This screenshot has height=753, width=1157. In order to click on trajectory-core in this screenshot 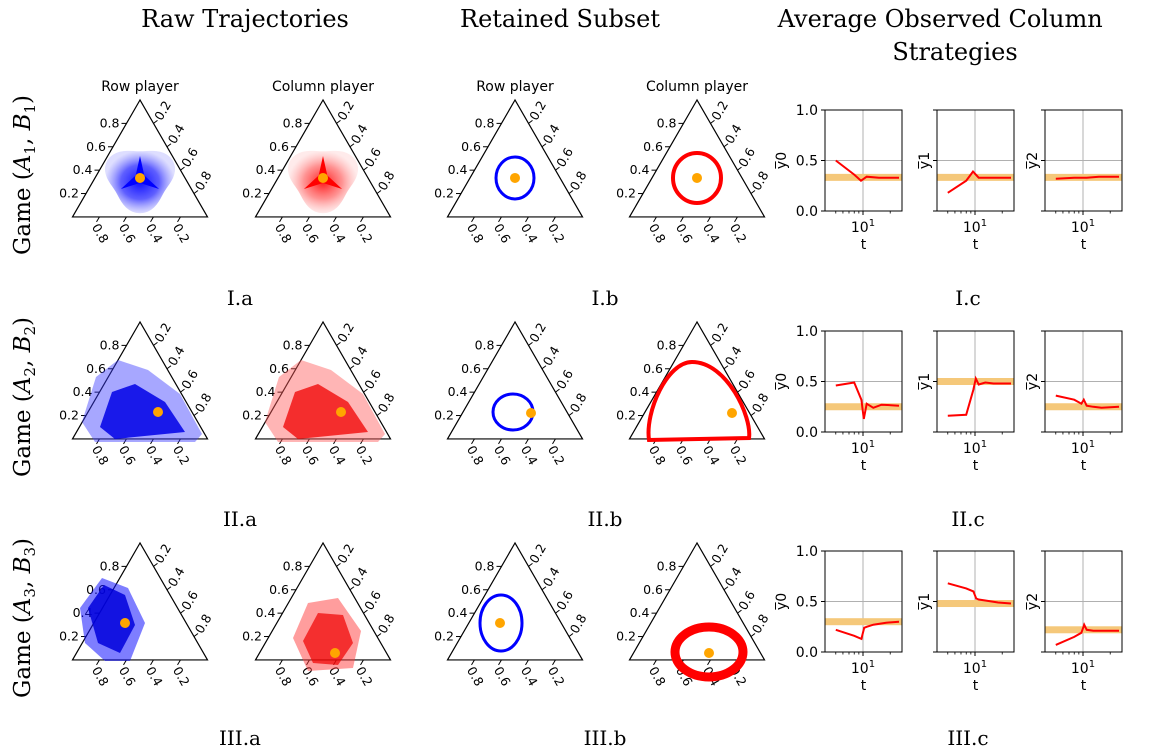, I will do `click(140, 172)`.